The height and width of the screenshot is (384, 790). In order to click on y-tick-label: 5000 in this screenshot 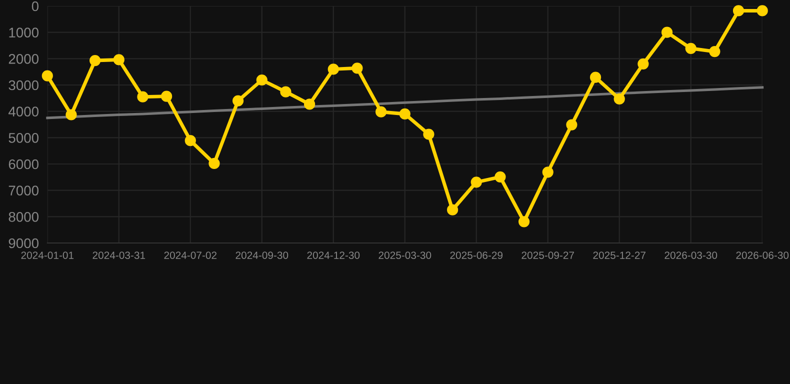, I will do `click(23, 138)`.